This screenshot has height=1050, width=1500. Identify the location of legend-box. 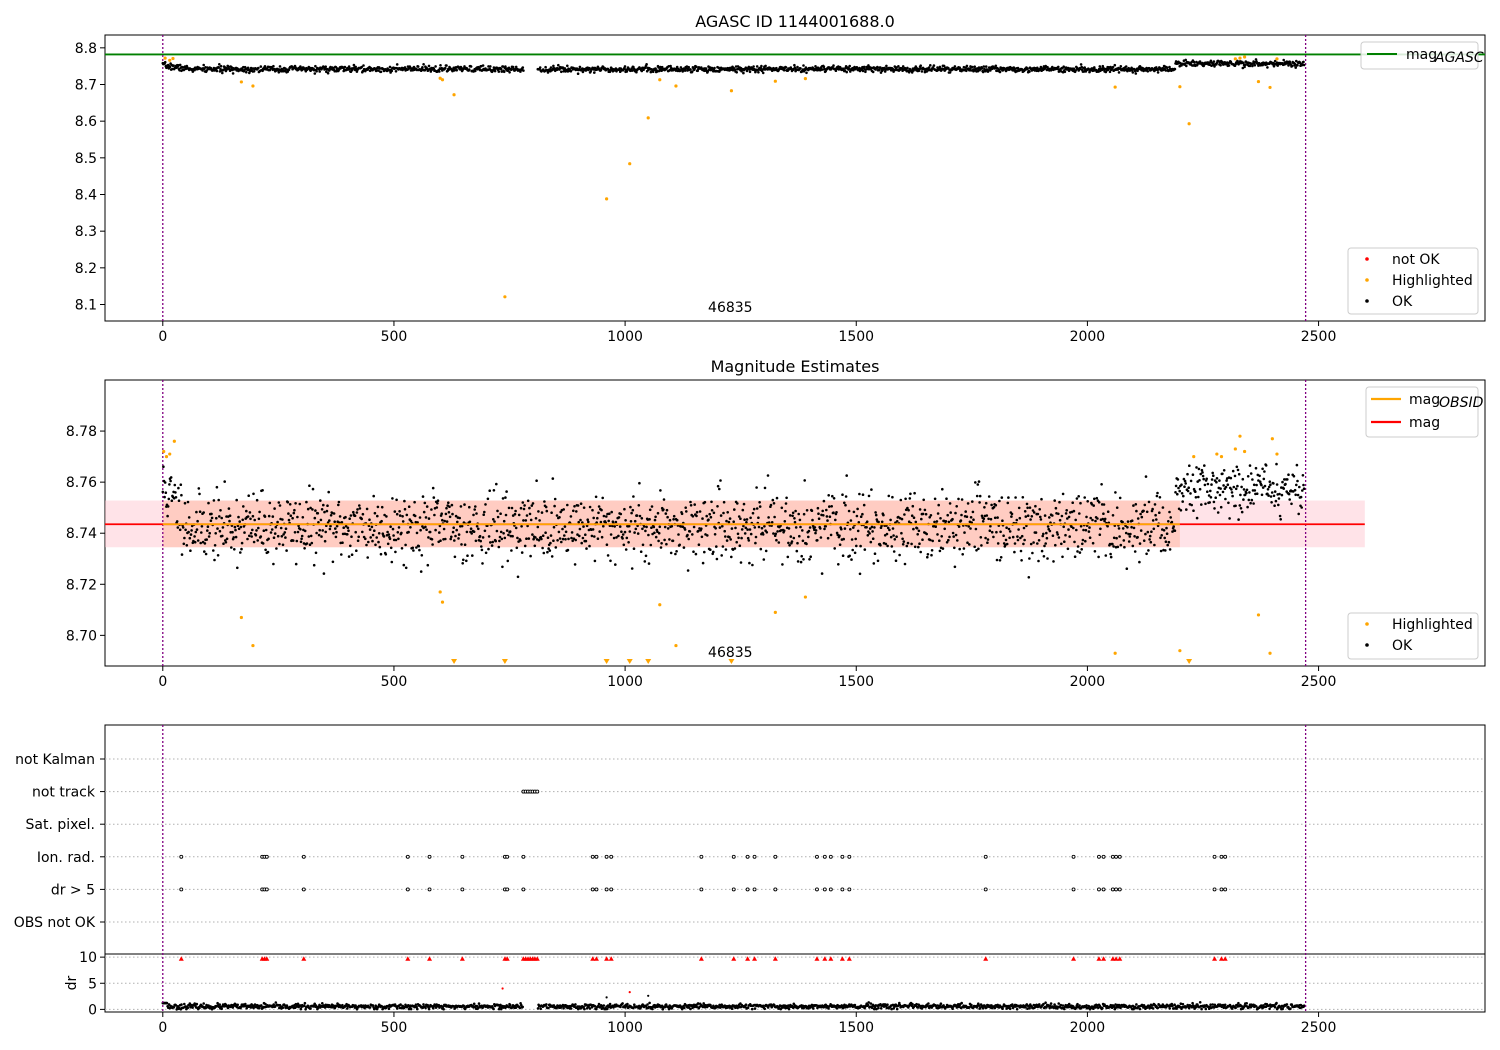
(1413, 636).